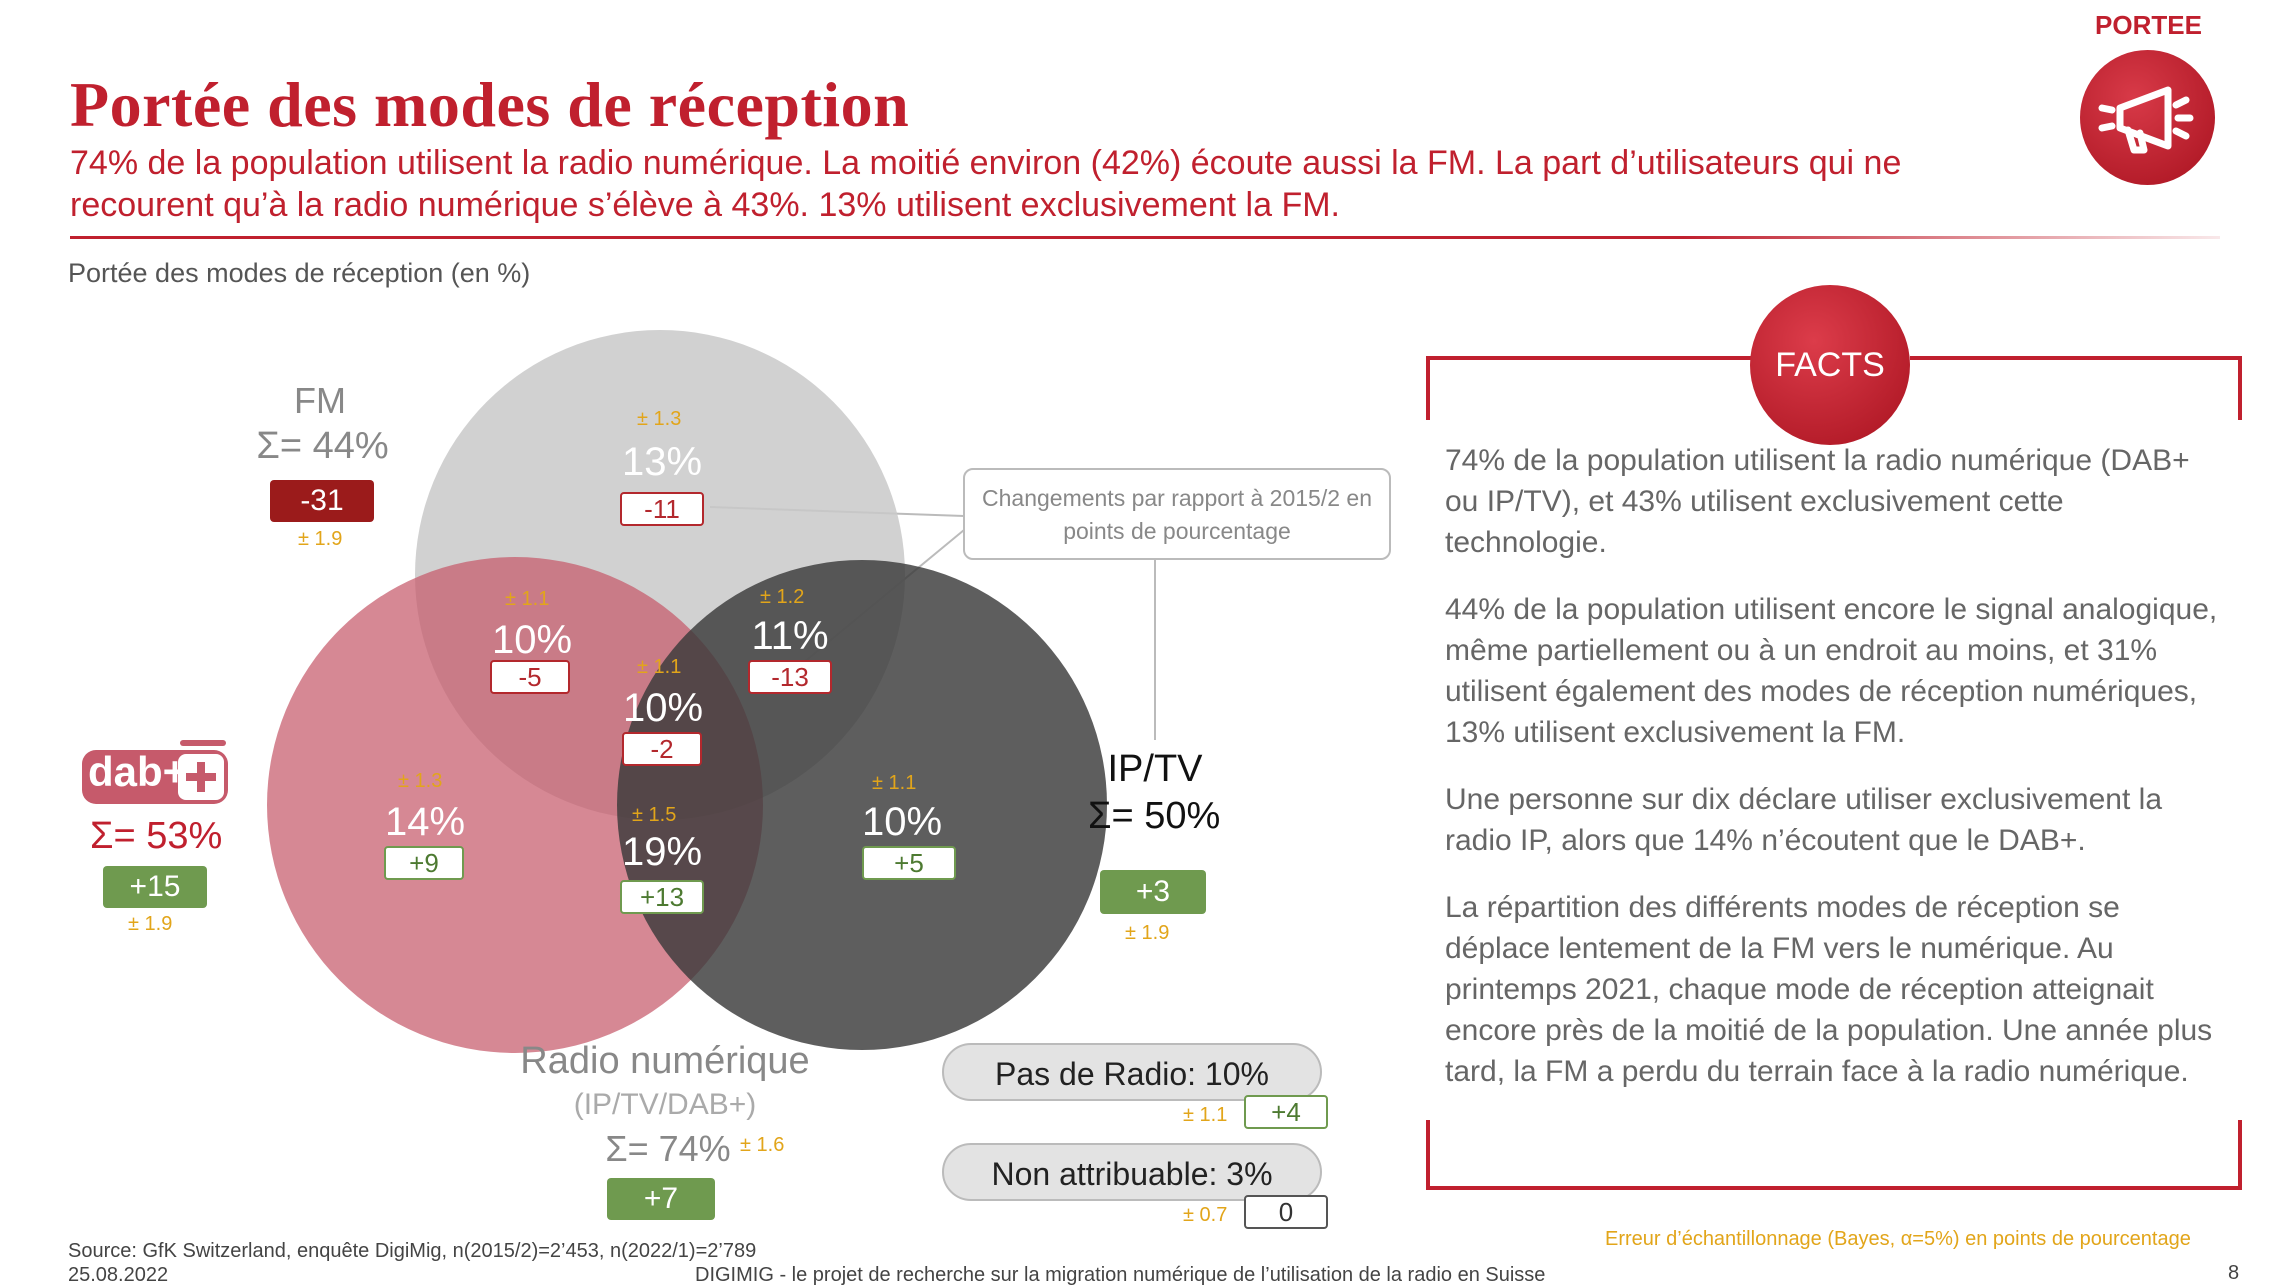 This screenshot has width=2296, height=1287. I want to click on region-dab-only-error: ± 1.3, so click(420, 781).